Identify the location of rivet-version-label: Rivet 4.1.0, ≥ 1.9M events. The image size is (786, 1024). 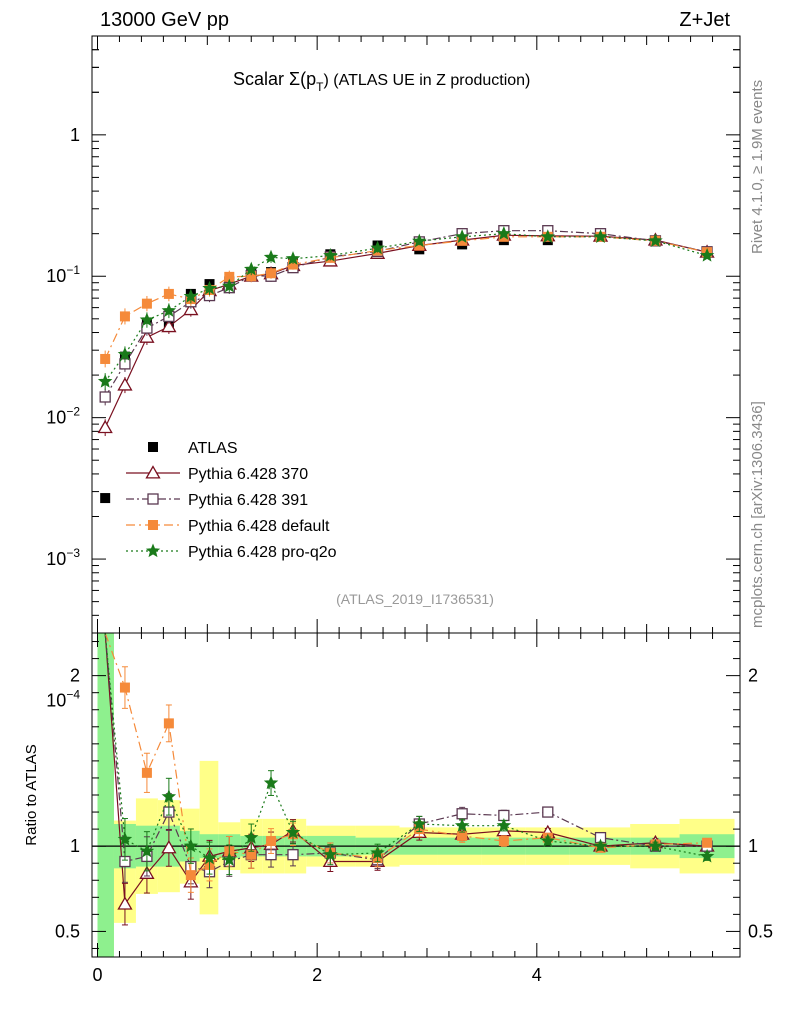
(757, 167).